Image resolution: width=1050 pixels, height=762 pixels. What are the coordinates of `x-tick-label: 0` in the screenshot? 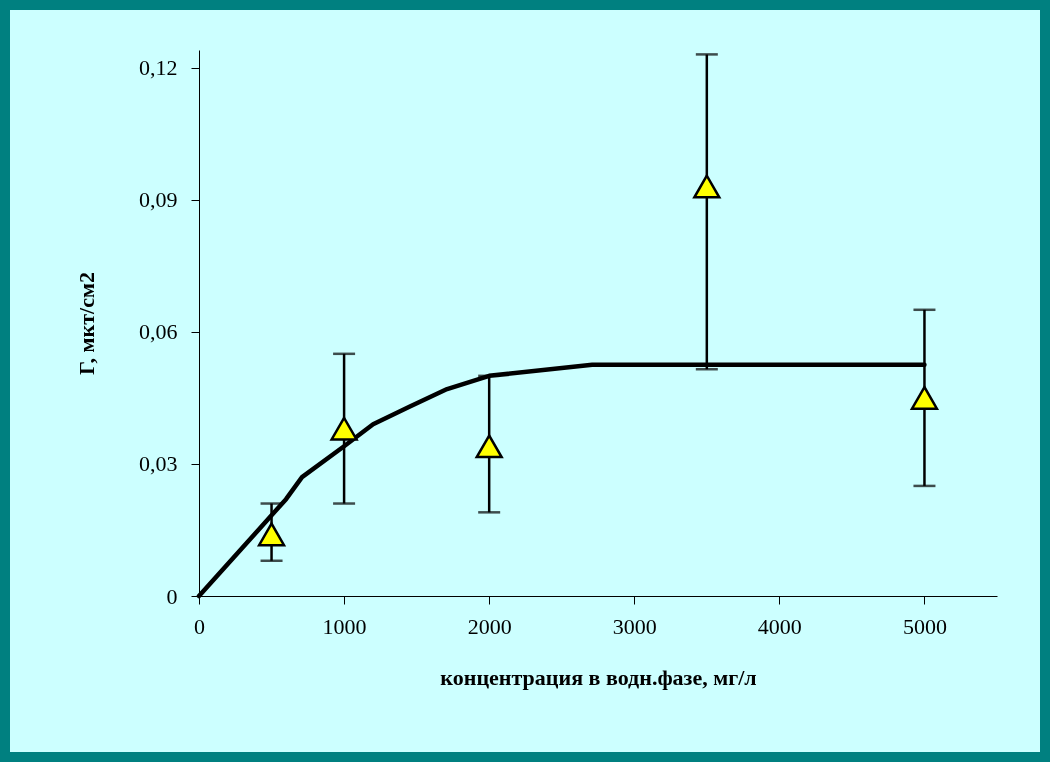 It's located at (199, 626).